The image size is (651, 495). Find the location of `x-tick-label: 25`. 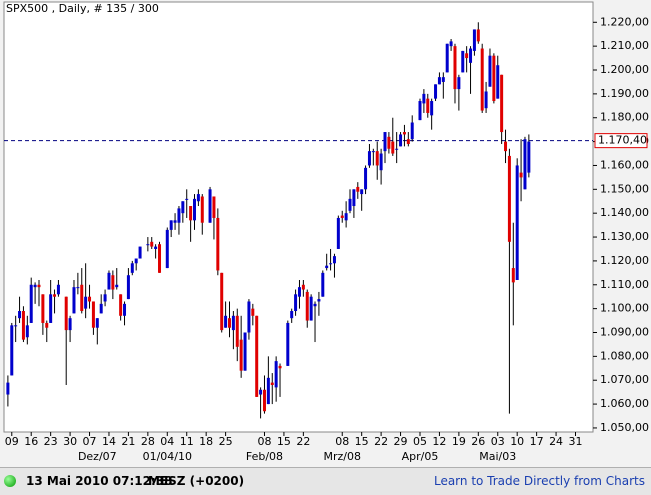

x-tick-label: 25 is located at coordinates (226, 441).